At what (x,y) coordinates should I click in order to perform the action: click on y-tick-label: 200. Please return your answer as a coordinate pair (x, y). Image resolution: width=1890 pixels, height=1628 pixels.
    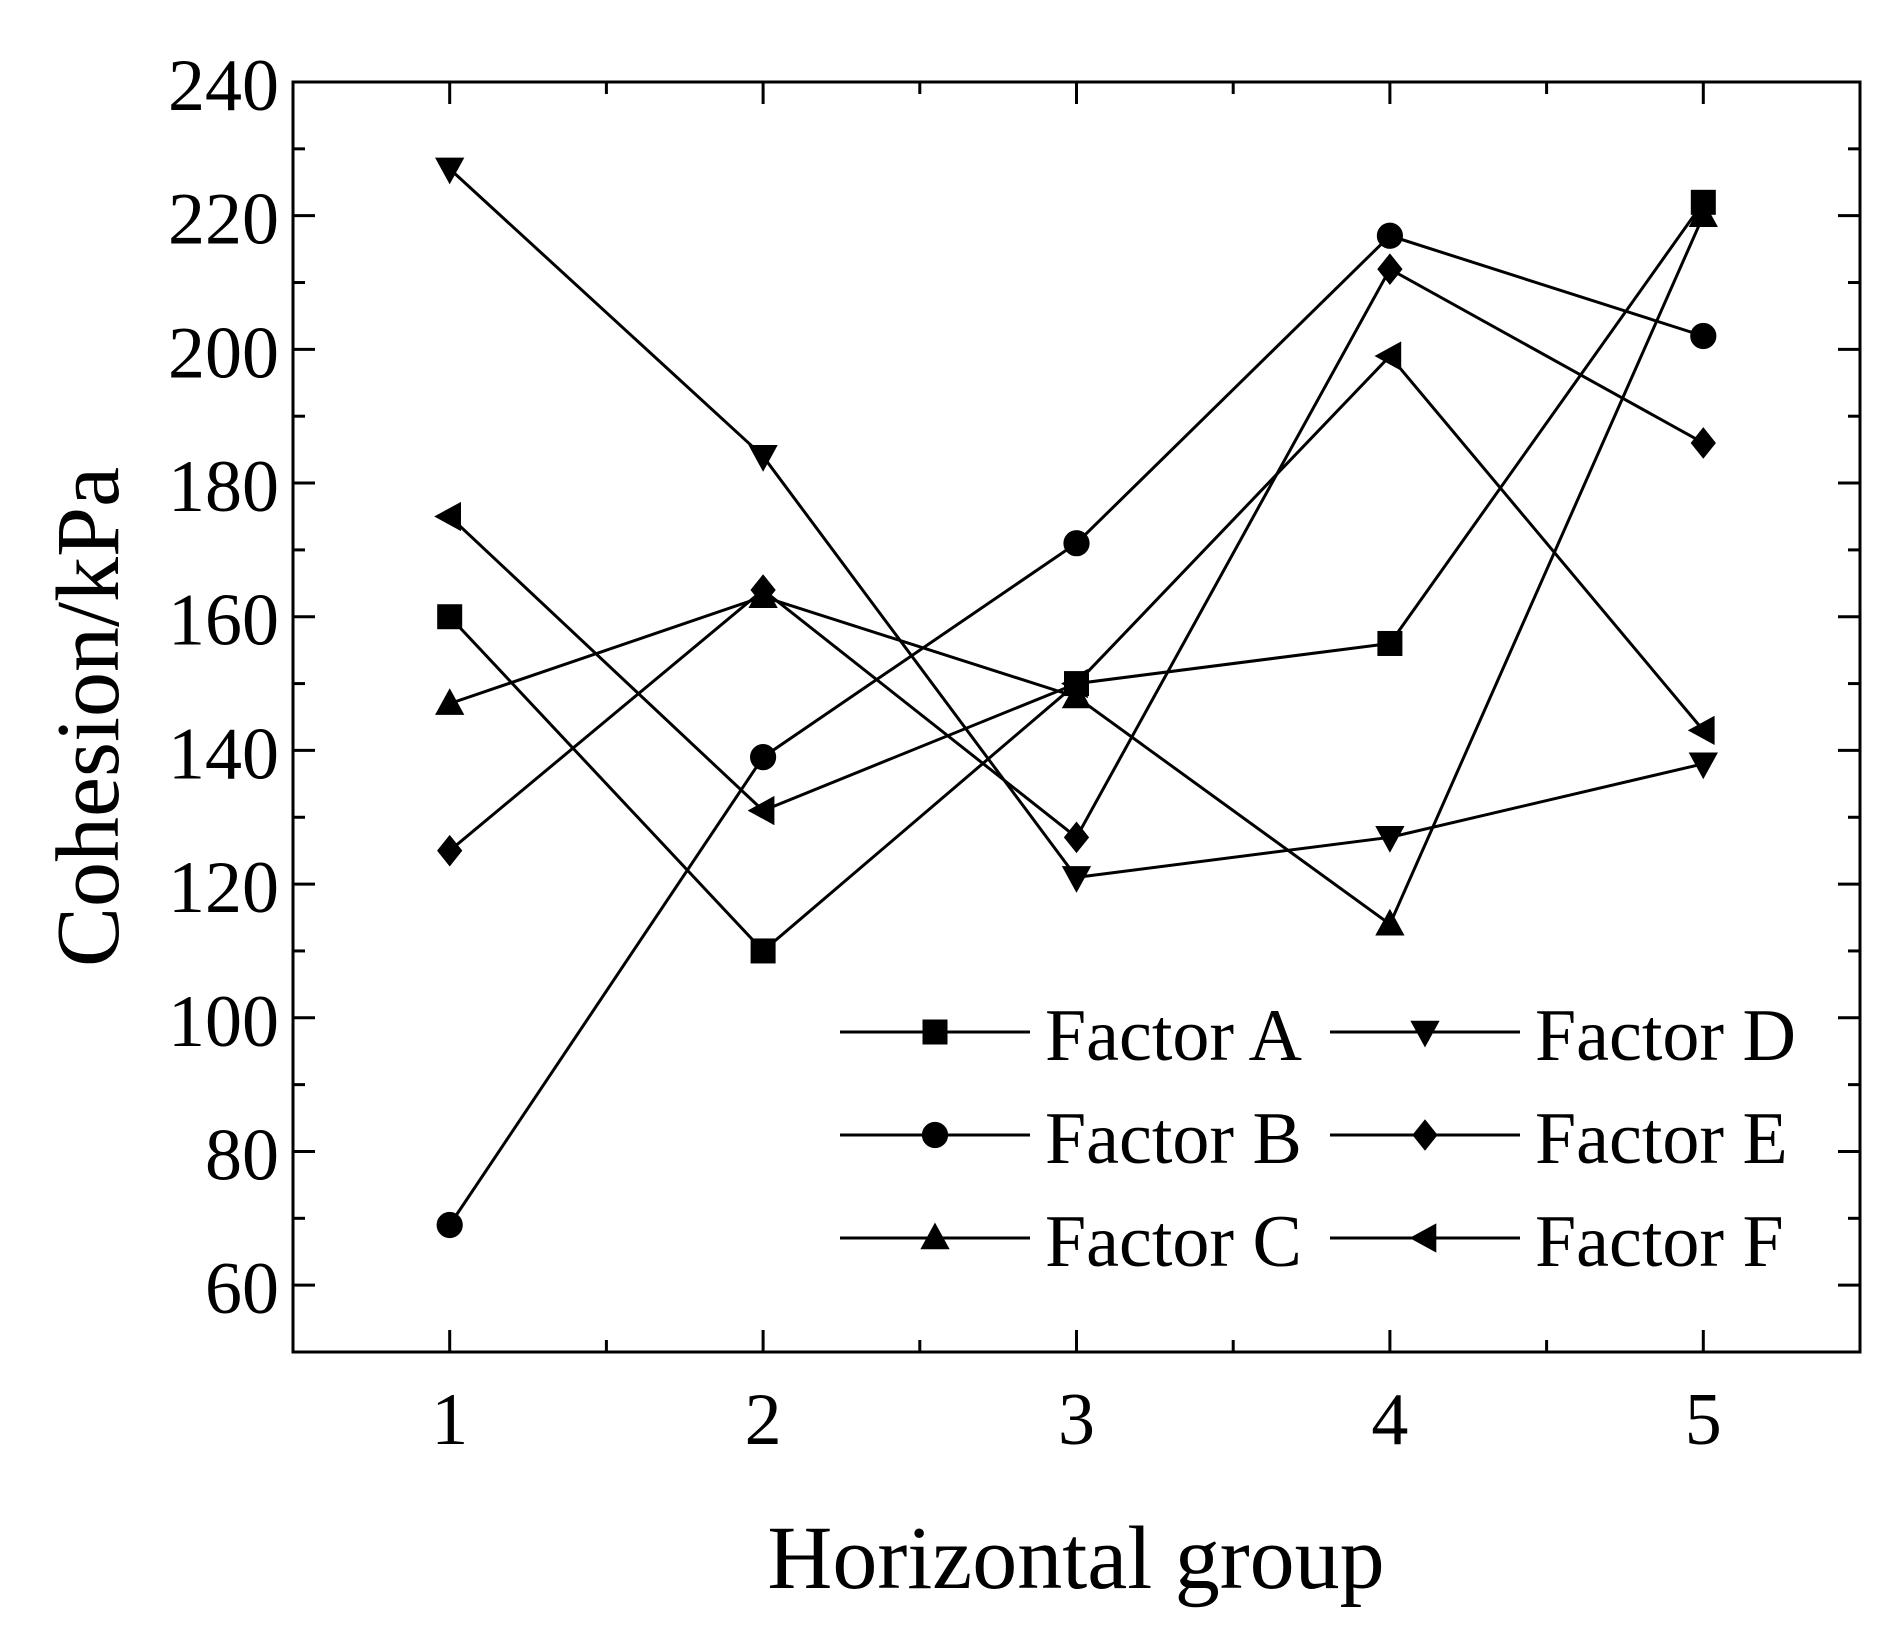
    Looking at the image, I should click on (223, 353).